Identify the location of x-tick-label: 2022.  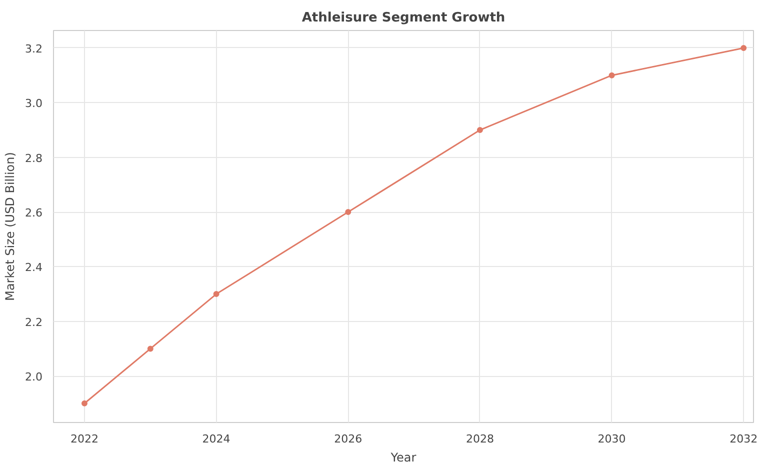
(84, 439).